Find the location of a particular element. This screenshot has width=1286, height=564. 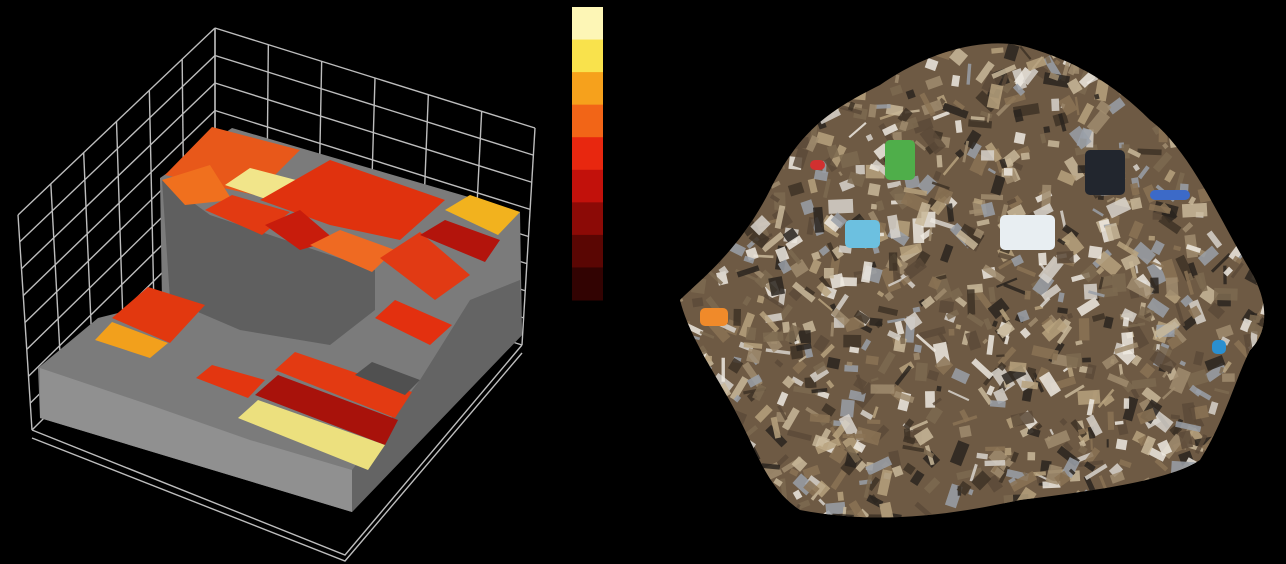

colorbar is located at coordinates (587, 154).